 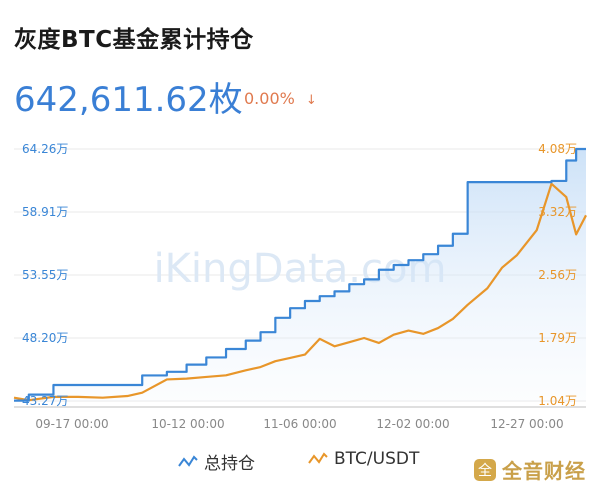 I want to click on left-tick-label: 53.55万, so click(x=45, y=275).